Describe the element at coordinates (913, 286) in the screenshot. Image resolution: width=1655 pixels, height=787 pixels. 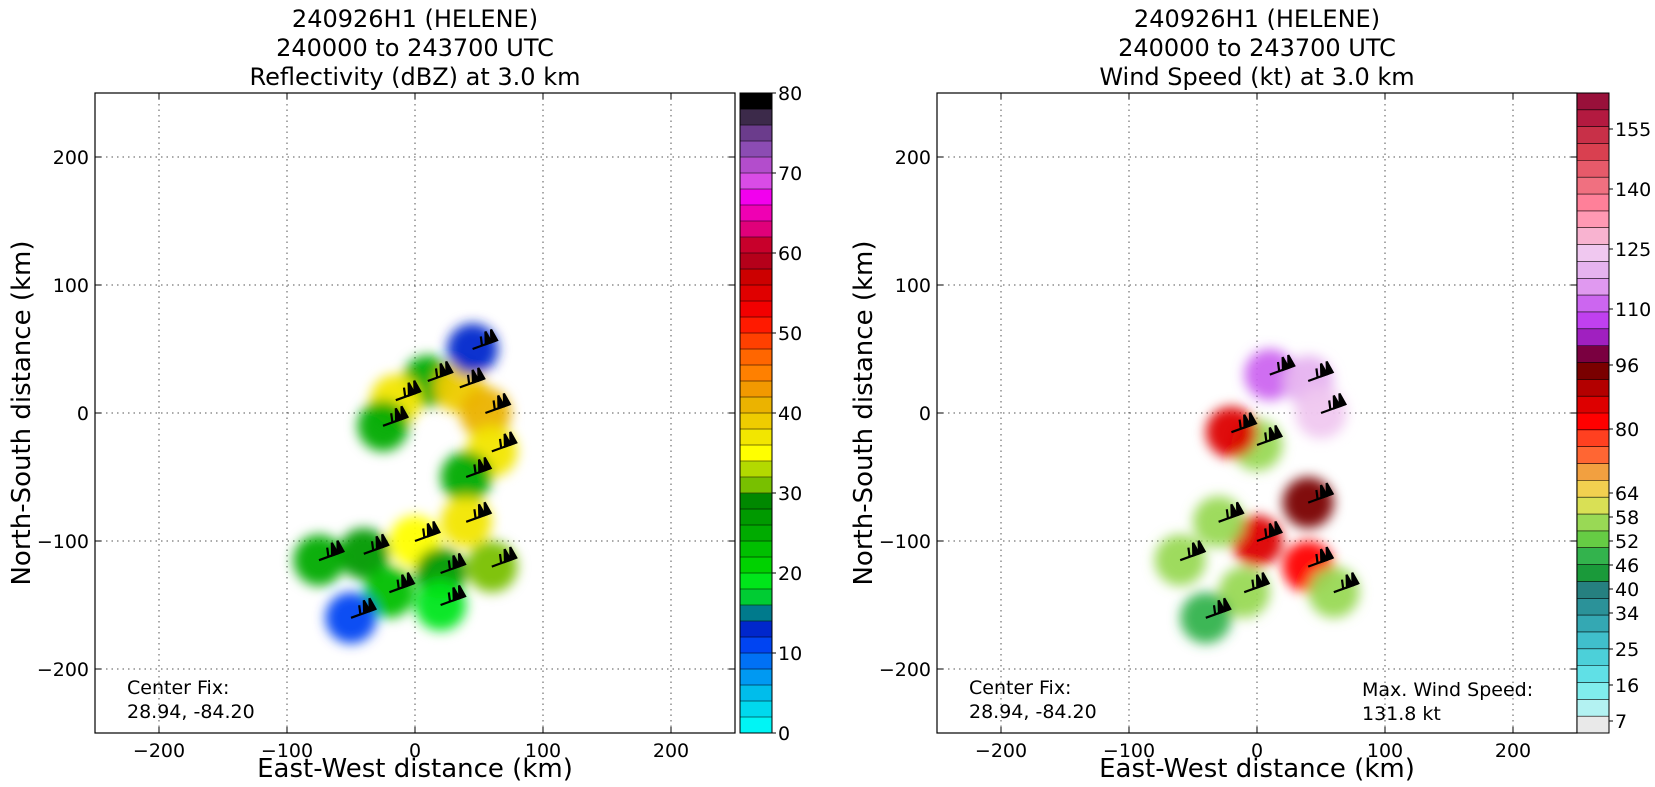
I see `wind-y-tick-label: 100` at that location.